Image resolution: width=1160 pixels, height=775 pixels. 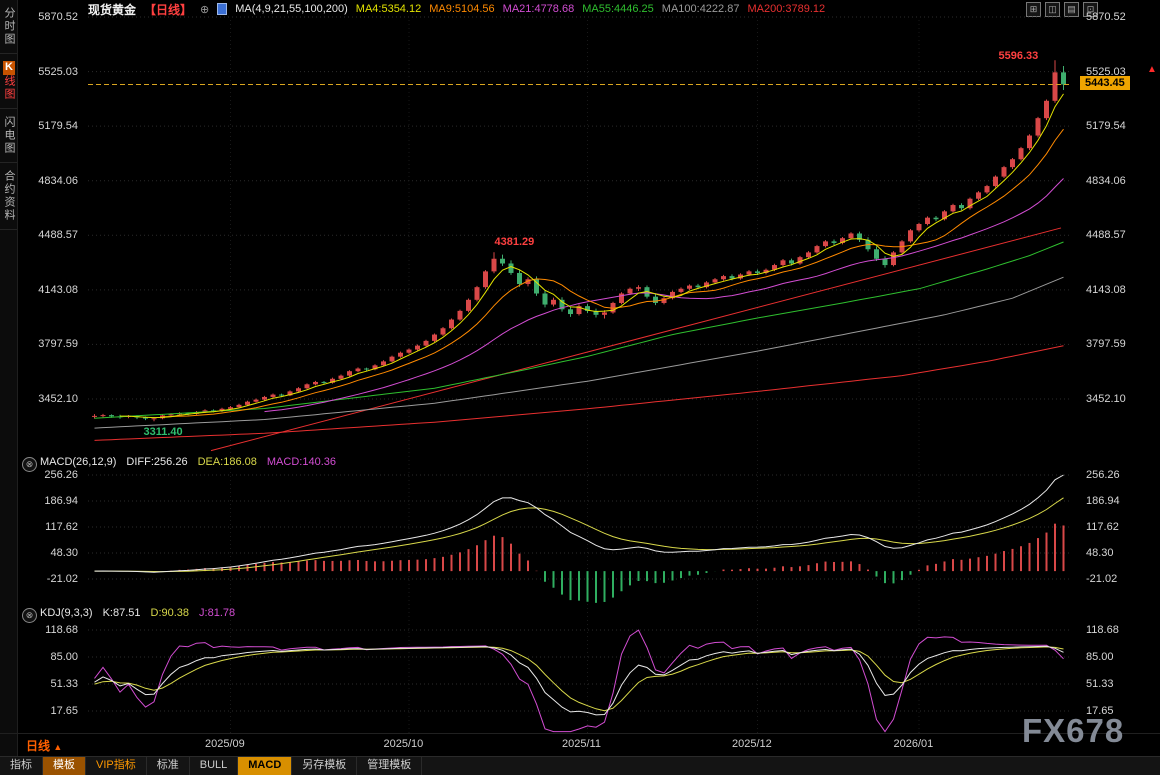 I want to click on main-axis-left-label: 4488.57, so click(x=58, y=235).